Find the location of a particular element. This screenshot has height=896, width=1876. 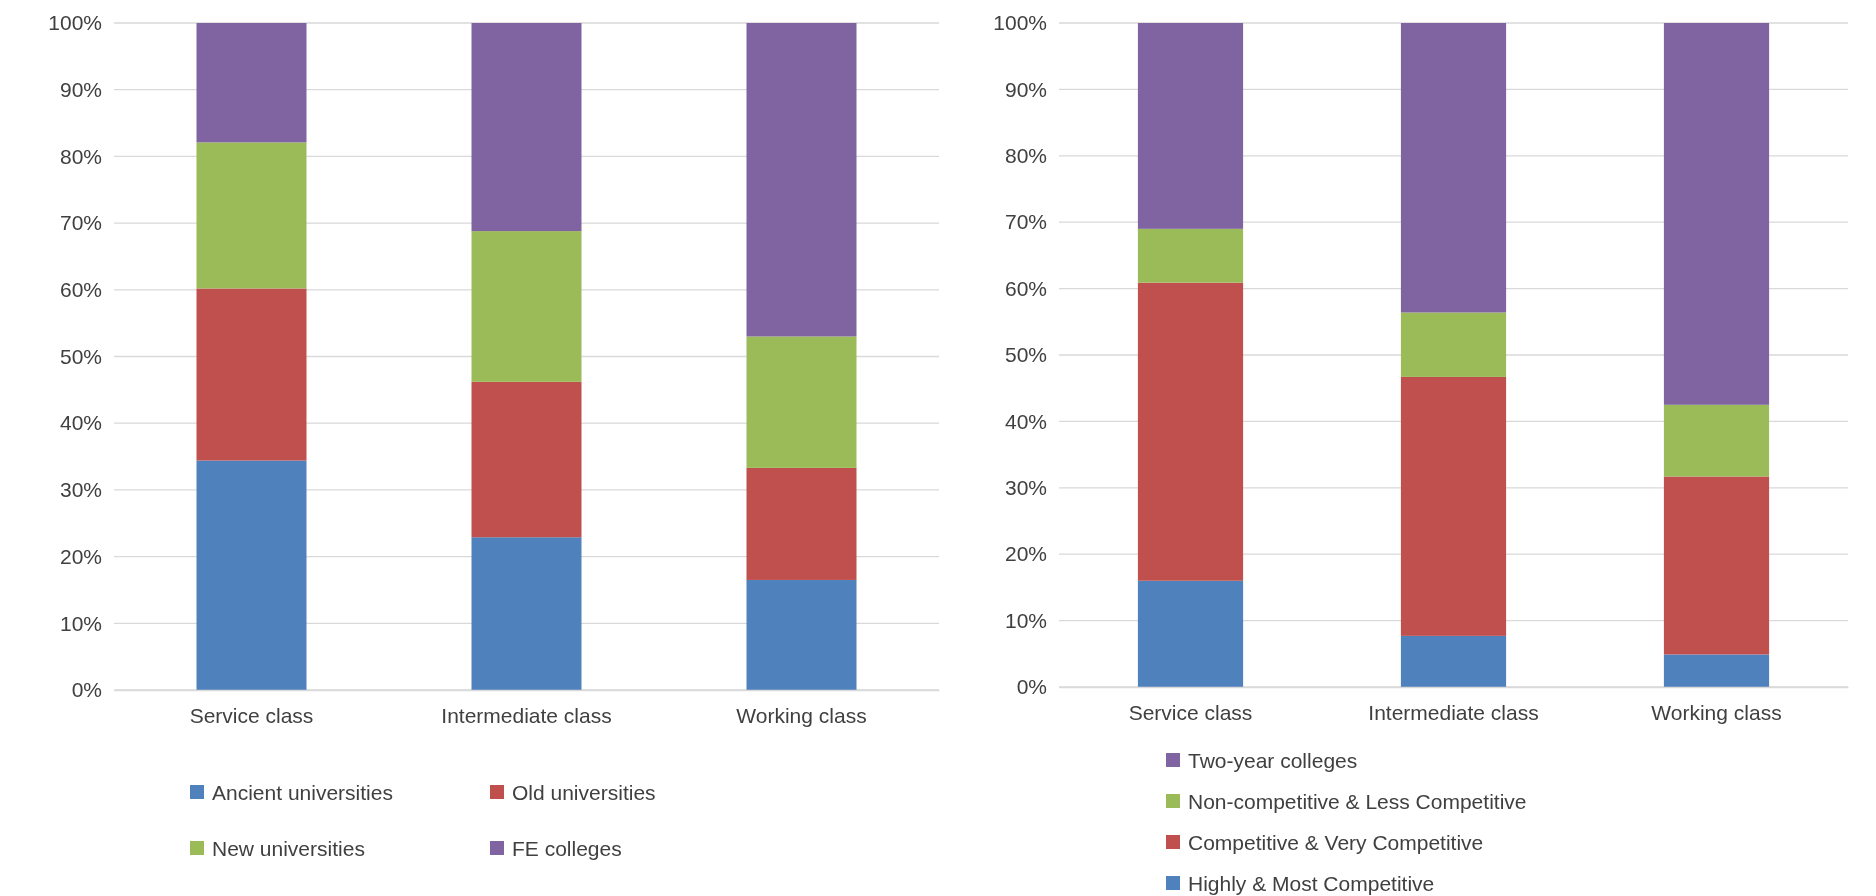

legend-label: Non-competitive & Less Competitive is located at coordinates (1357, 802).